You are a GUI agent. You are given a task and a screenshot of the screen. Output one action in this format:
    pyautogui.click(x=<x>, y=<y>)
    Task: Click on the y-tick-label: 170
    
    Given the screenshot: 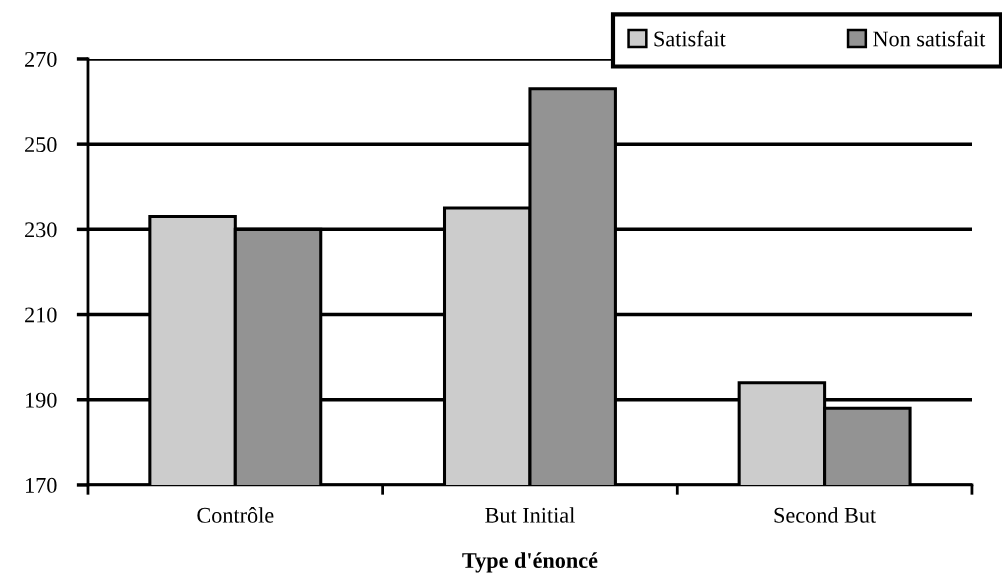 What is the action you would take?
    pyautogui.click(x=41, y=485)
    